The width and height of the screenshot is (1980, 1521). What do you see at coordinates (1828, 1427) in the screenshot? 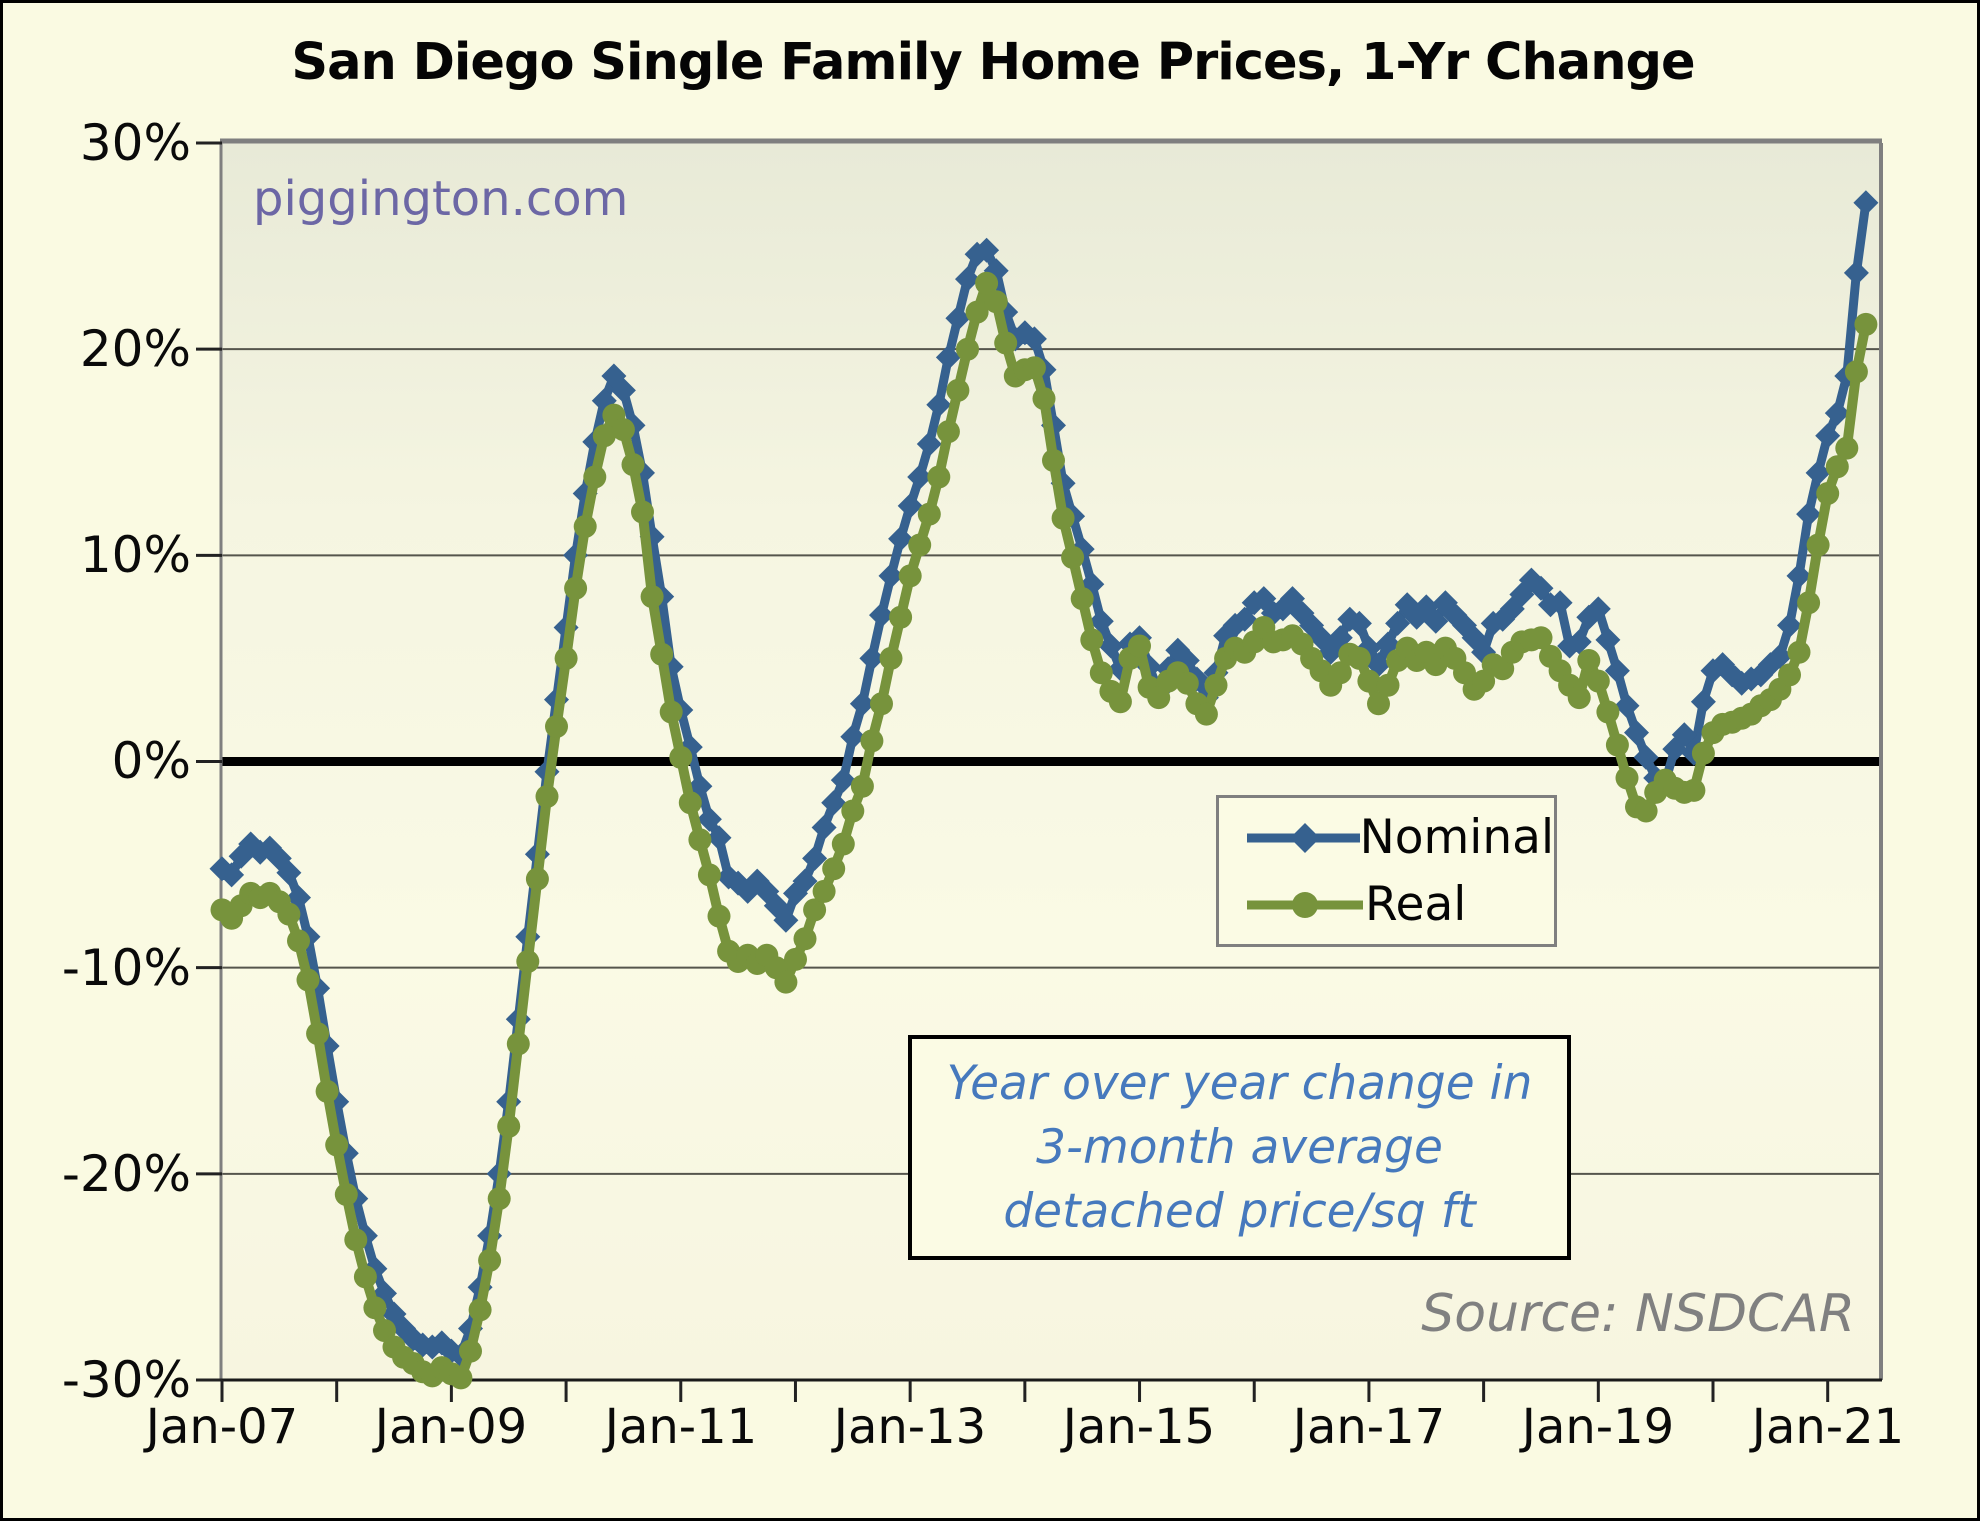
I see `x-axis-tick-label: Jan-21` at bounding box center [1828, 1427].